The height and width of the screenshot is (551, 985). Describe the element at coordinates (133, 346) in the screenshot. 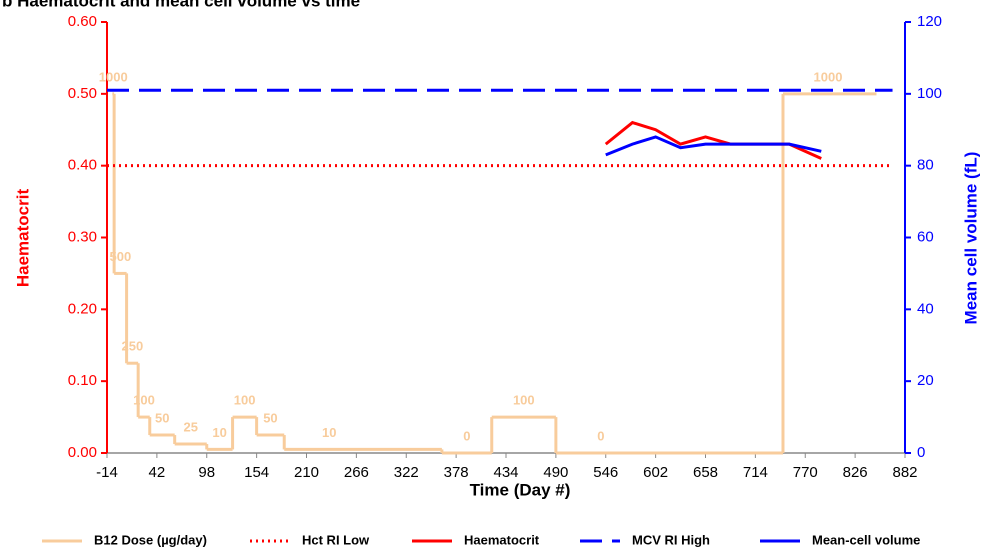

I see `data-label: 250` at that location.